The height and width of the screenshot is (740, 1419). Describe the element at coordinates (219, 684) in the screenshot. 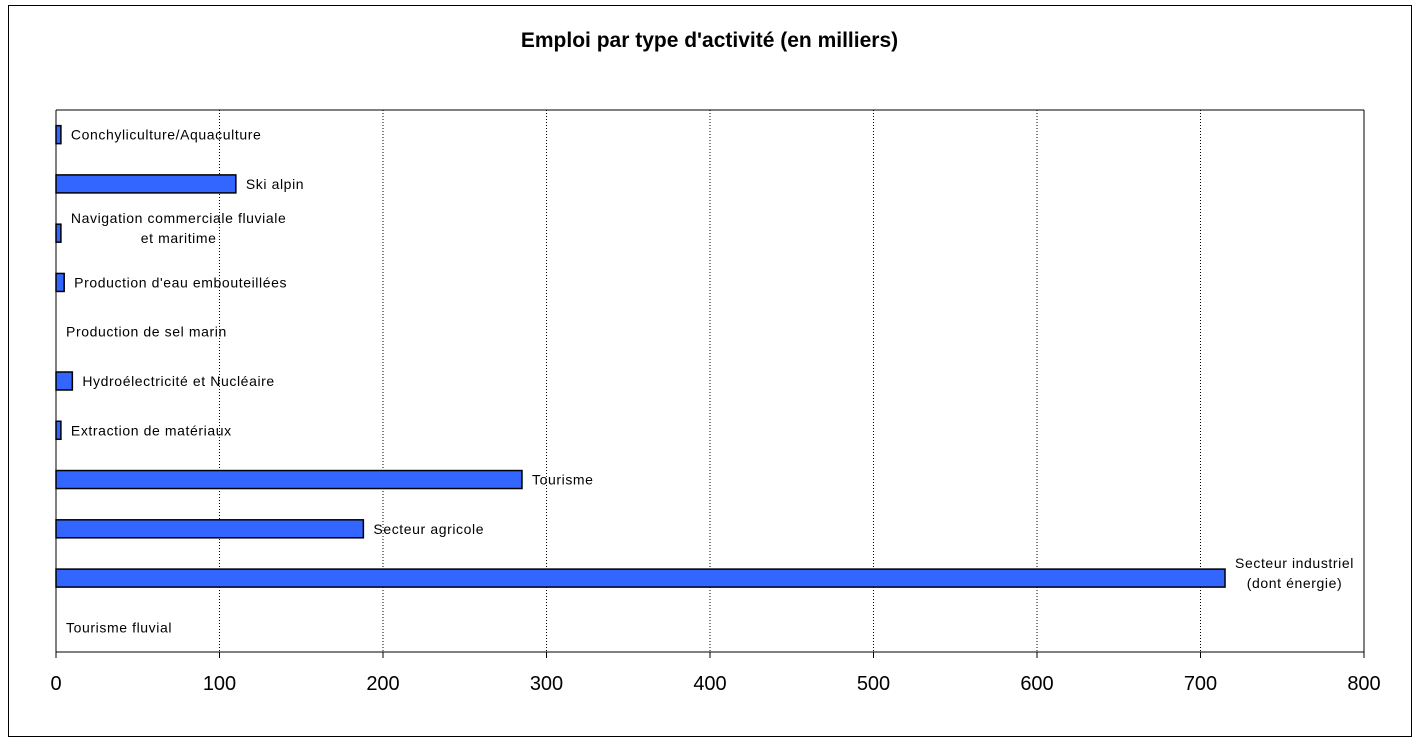

I see `x-tick-label: 100` at that location.